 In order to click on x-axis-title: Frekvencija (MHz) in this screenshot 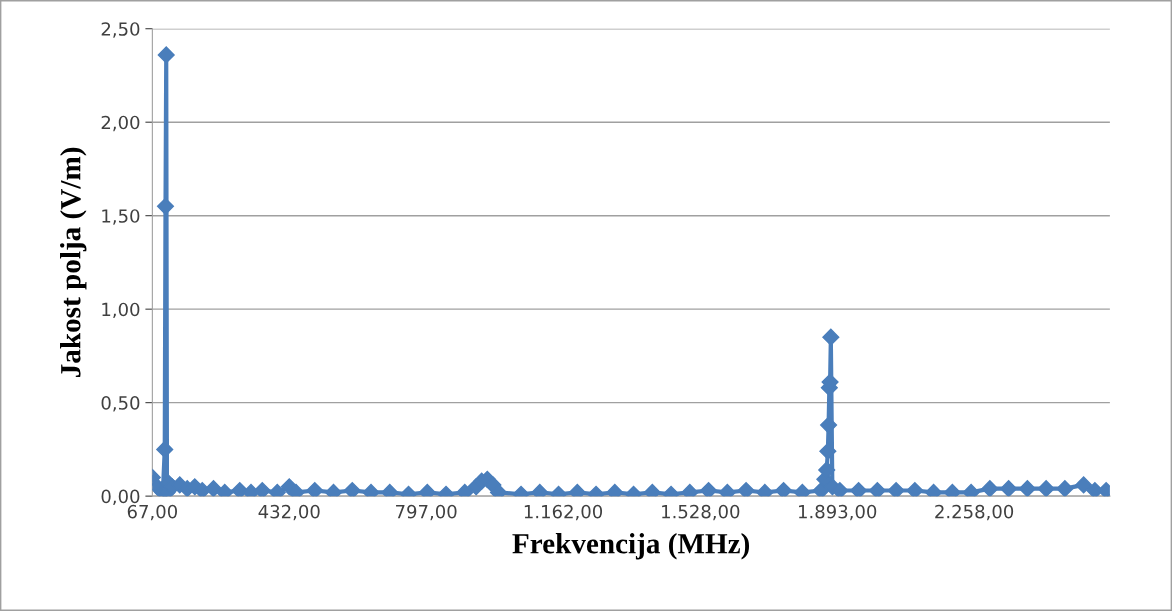, I will do `click(631, 546)`.